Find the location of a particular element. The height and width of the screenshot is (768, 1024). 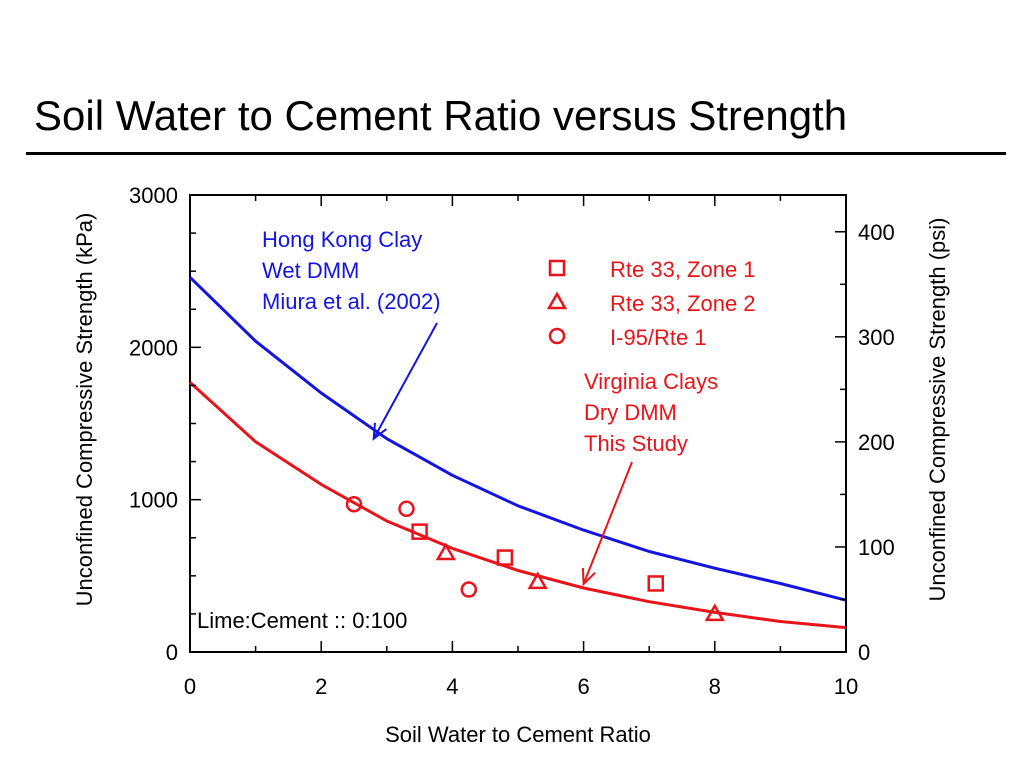

legend-label: Rte 33, Zone 1 is located at coordinates (683, 269).